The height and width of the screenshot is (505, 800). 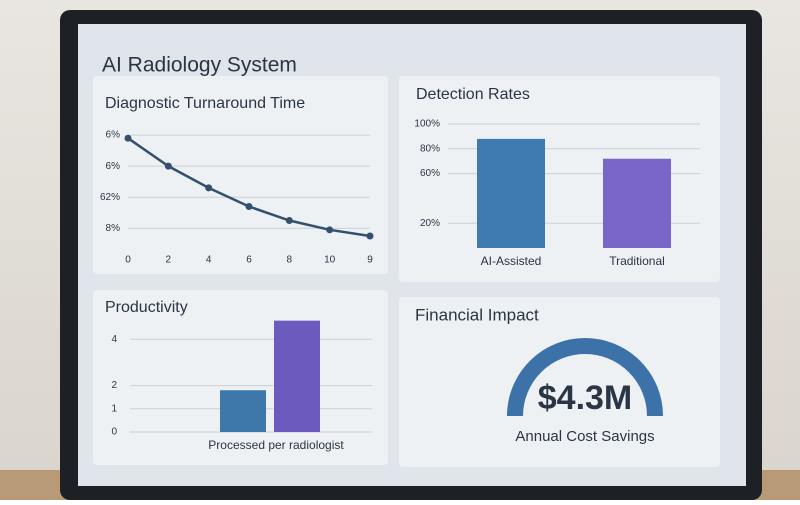 What do you see at coordinates (430, 173) in the screenshot?
I see `y-tick-label: 60%` at bounding box center [430, 173].